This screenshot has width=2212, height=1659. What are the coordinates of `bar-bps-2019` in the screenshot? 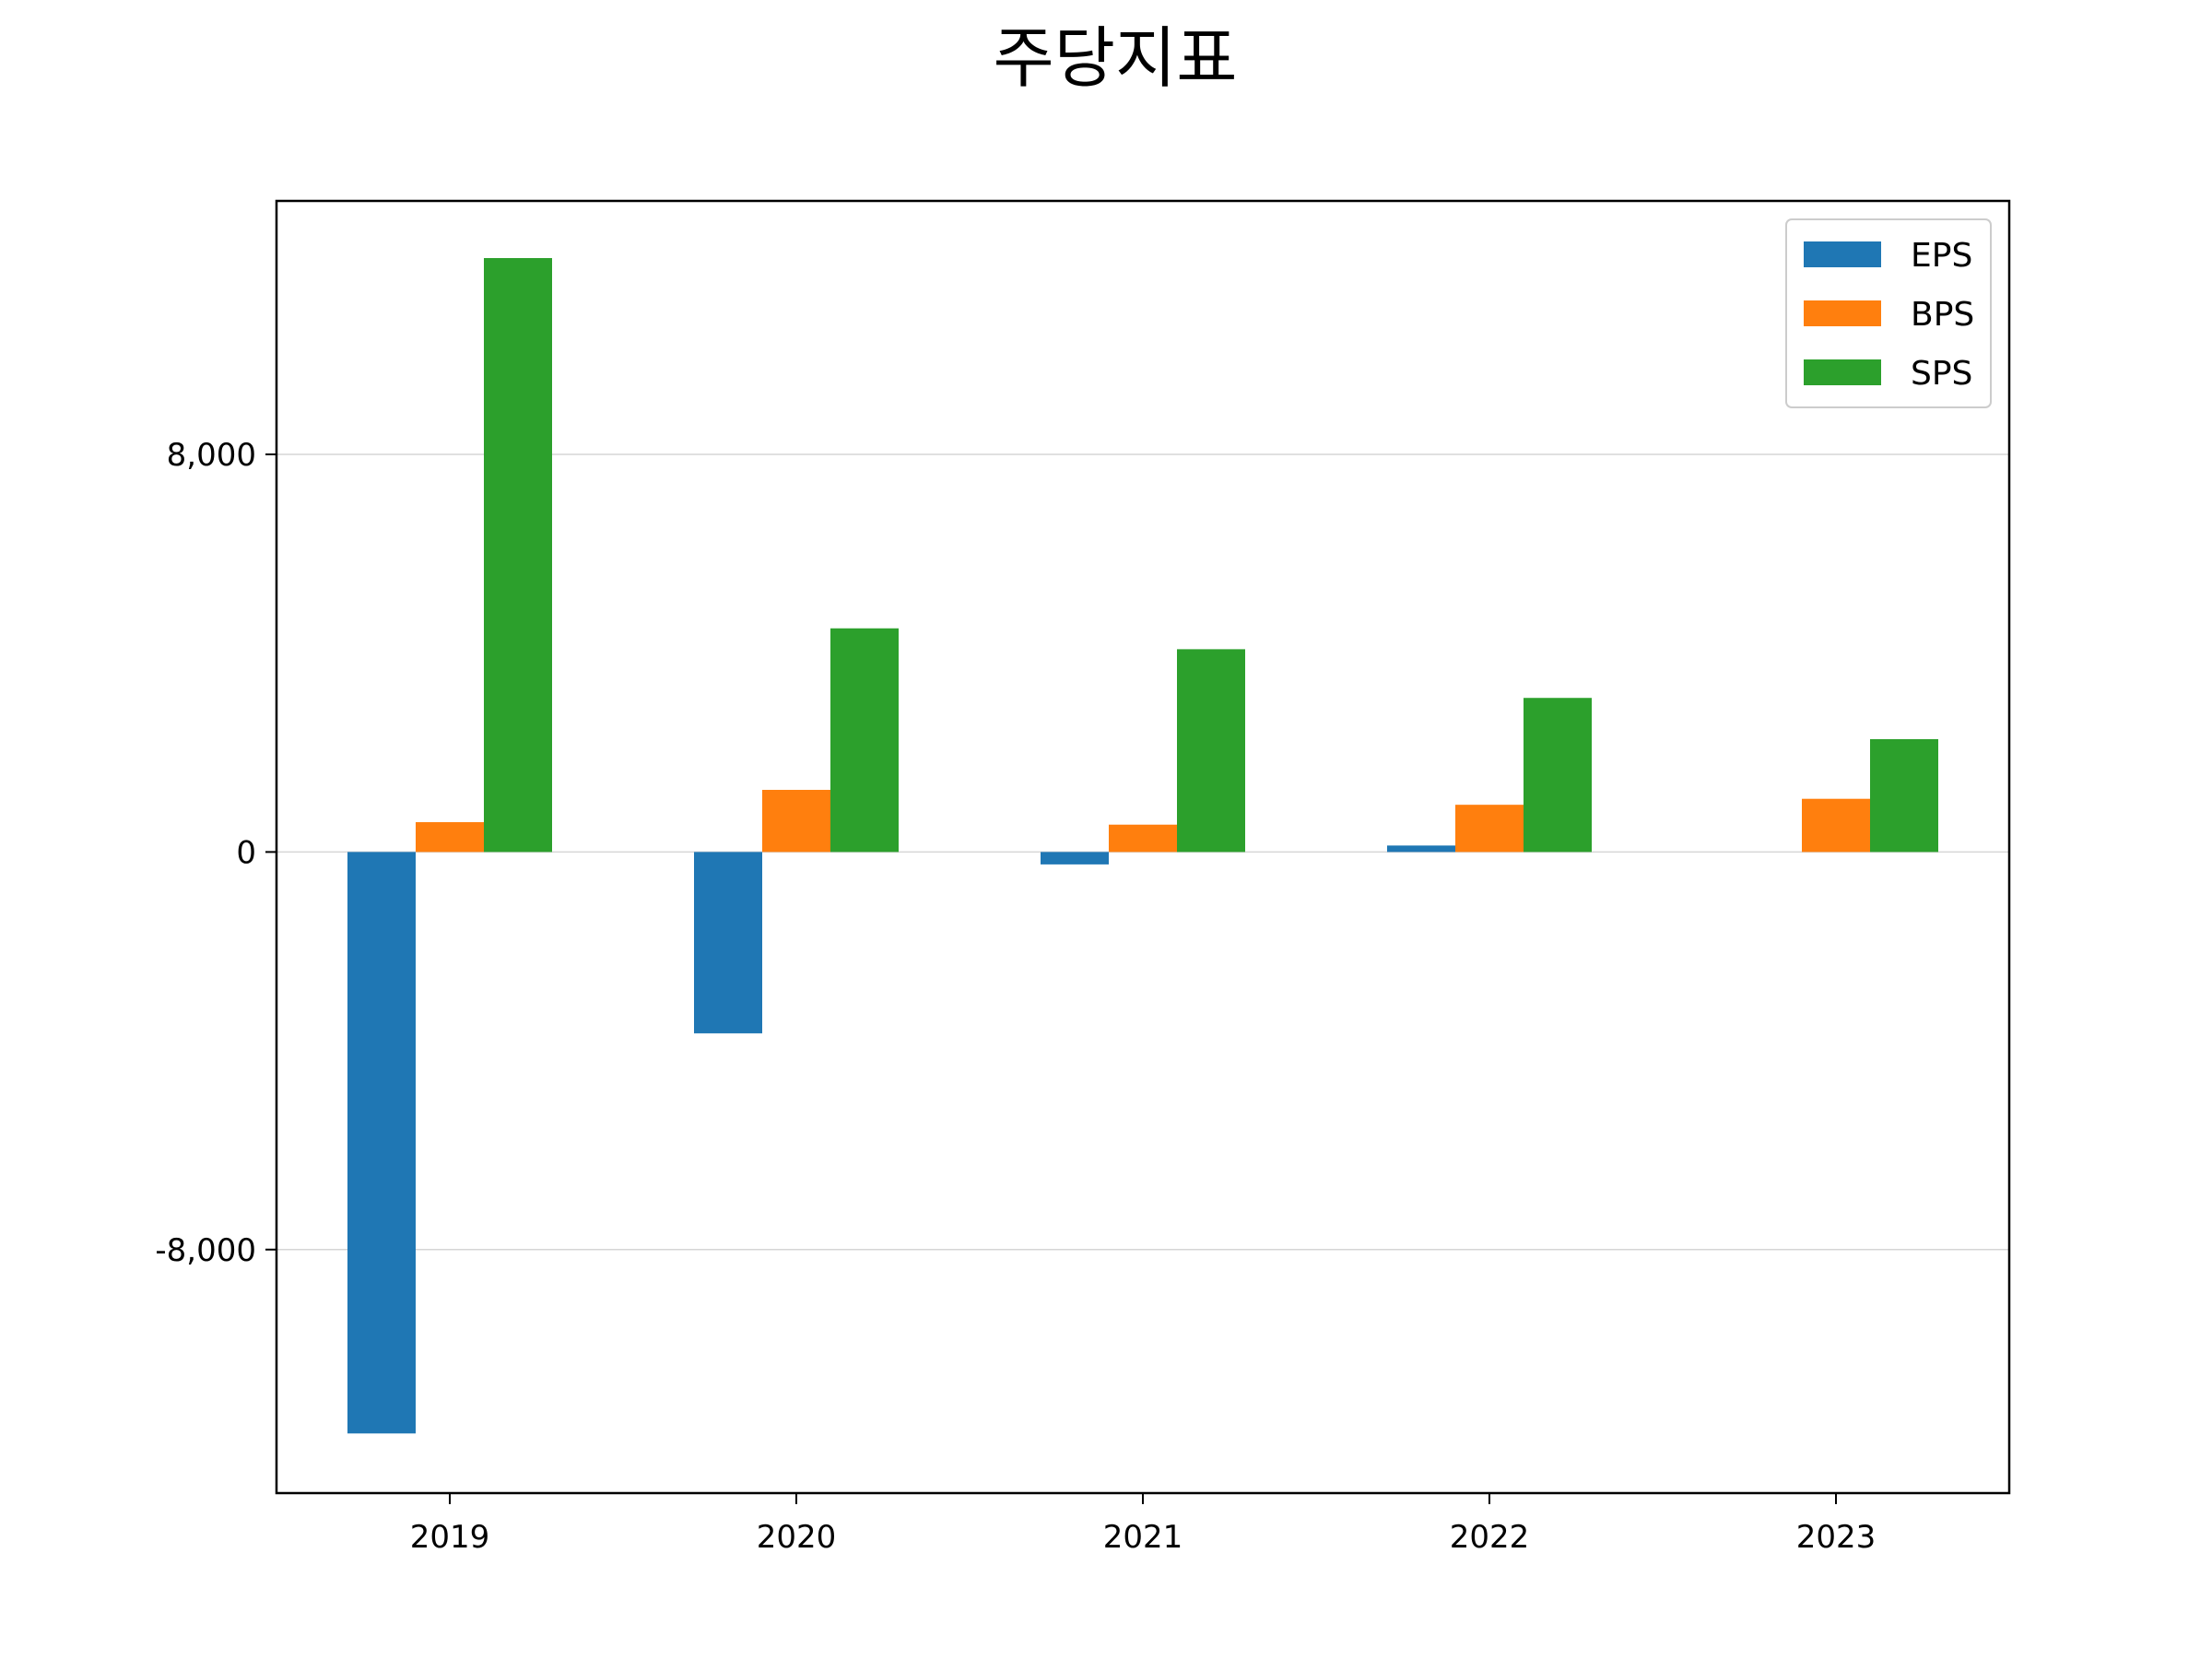 It's located at (450, 837).